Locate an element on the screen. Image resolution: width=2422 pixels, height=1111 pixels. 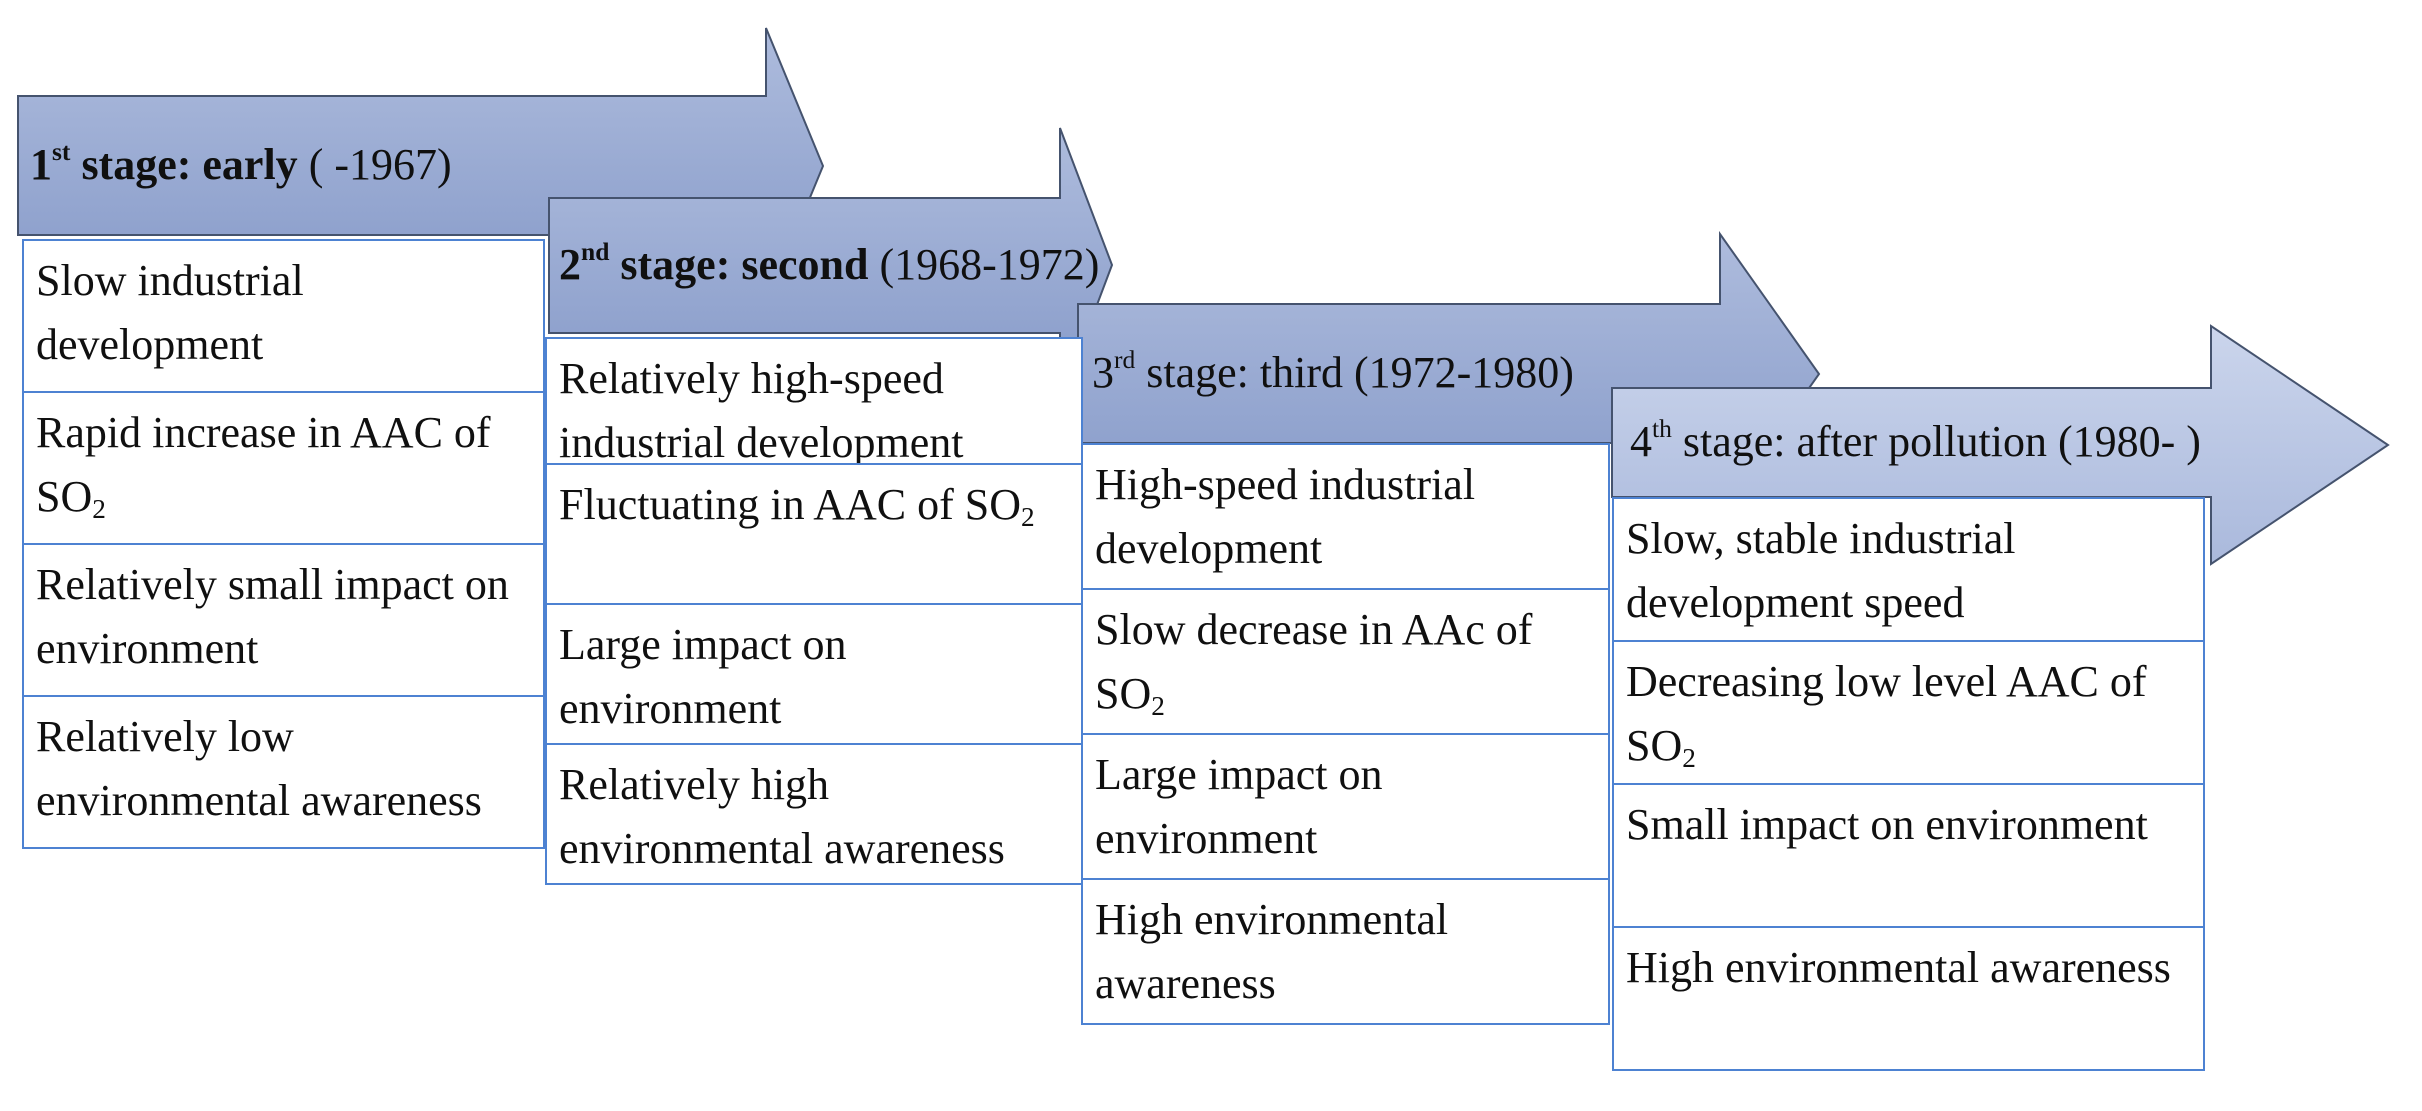
stage-1-item-4: Relatively low environmental awareness is located at coordinates (283, 772).